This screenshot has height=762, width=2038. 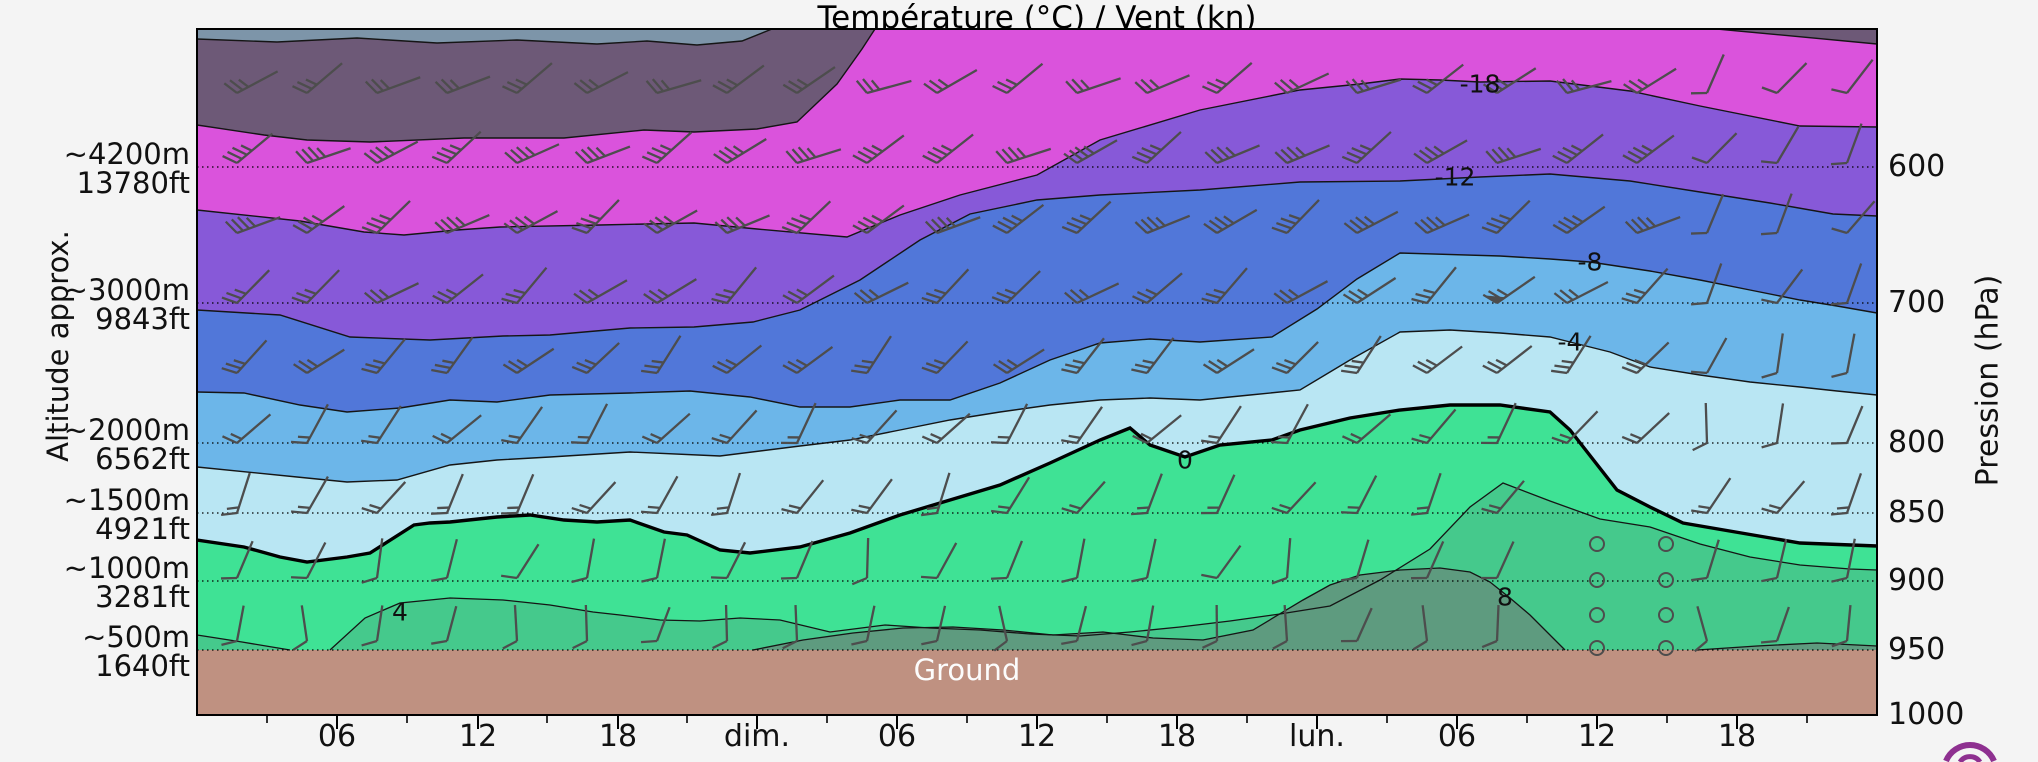 What do you see at coordinates (757, 736) in the screenshot?
I see `time-tick-label: dim.` at bounding box center [757, 736].